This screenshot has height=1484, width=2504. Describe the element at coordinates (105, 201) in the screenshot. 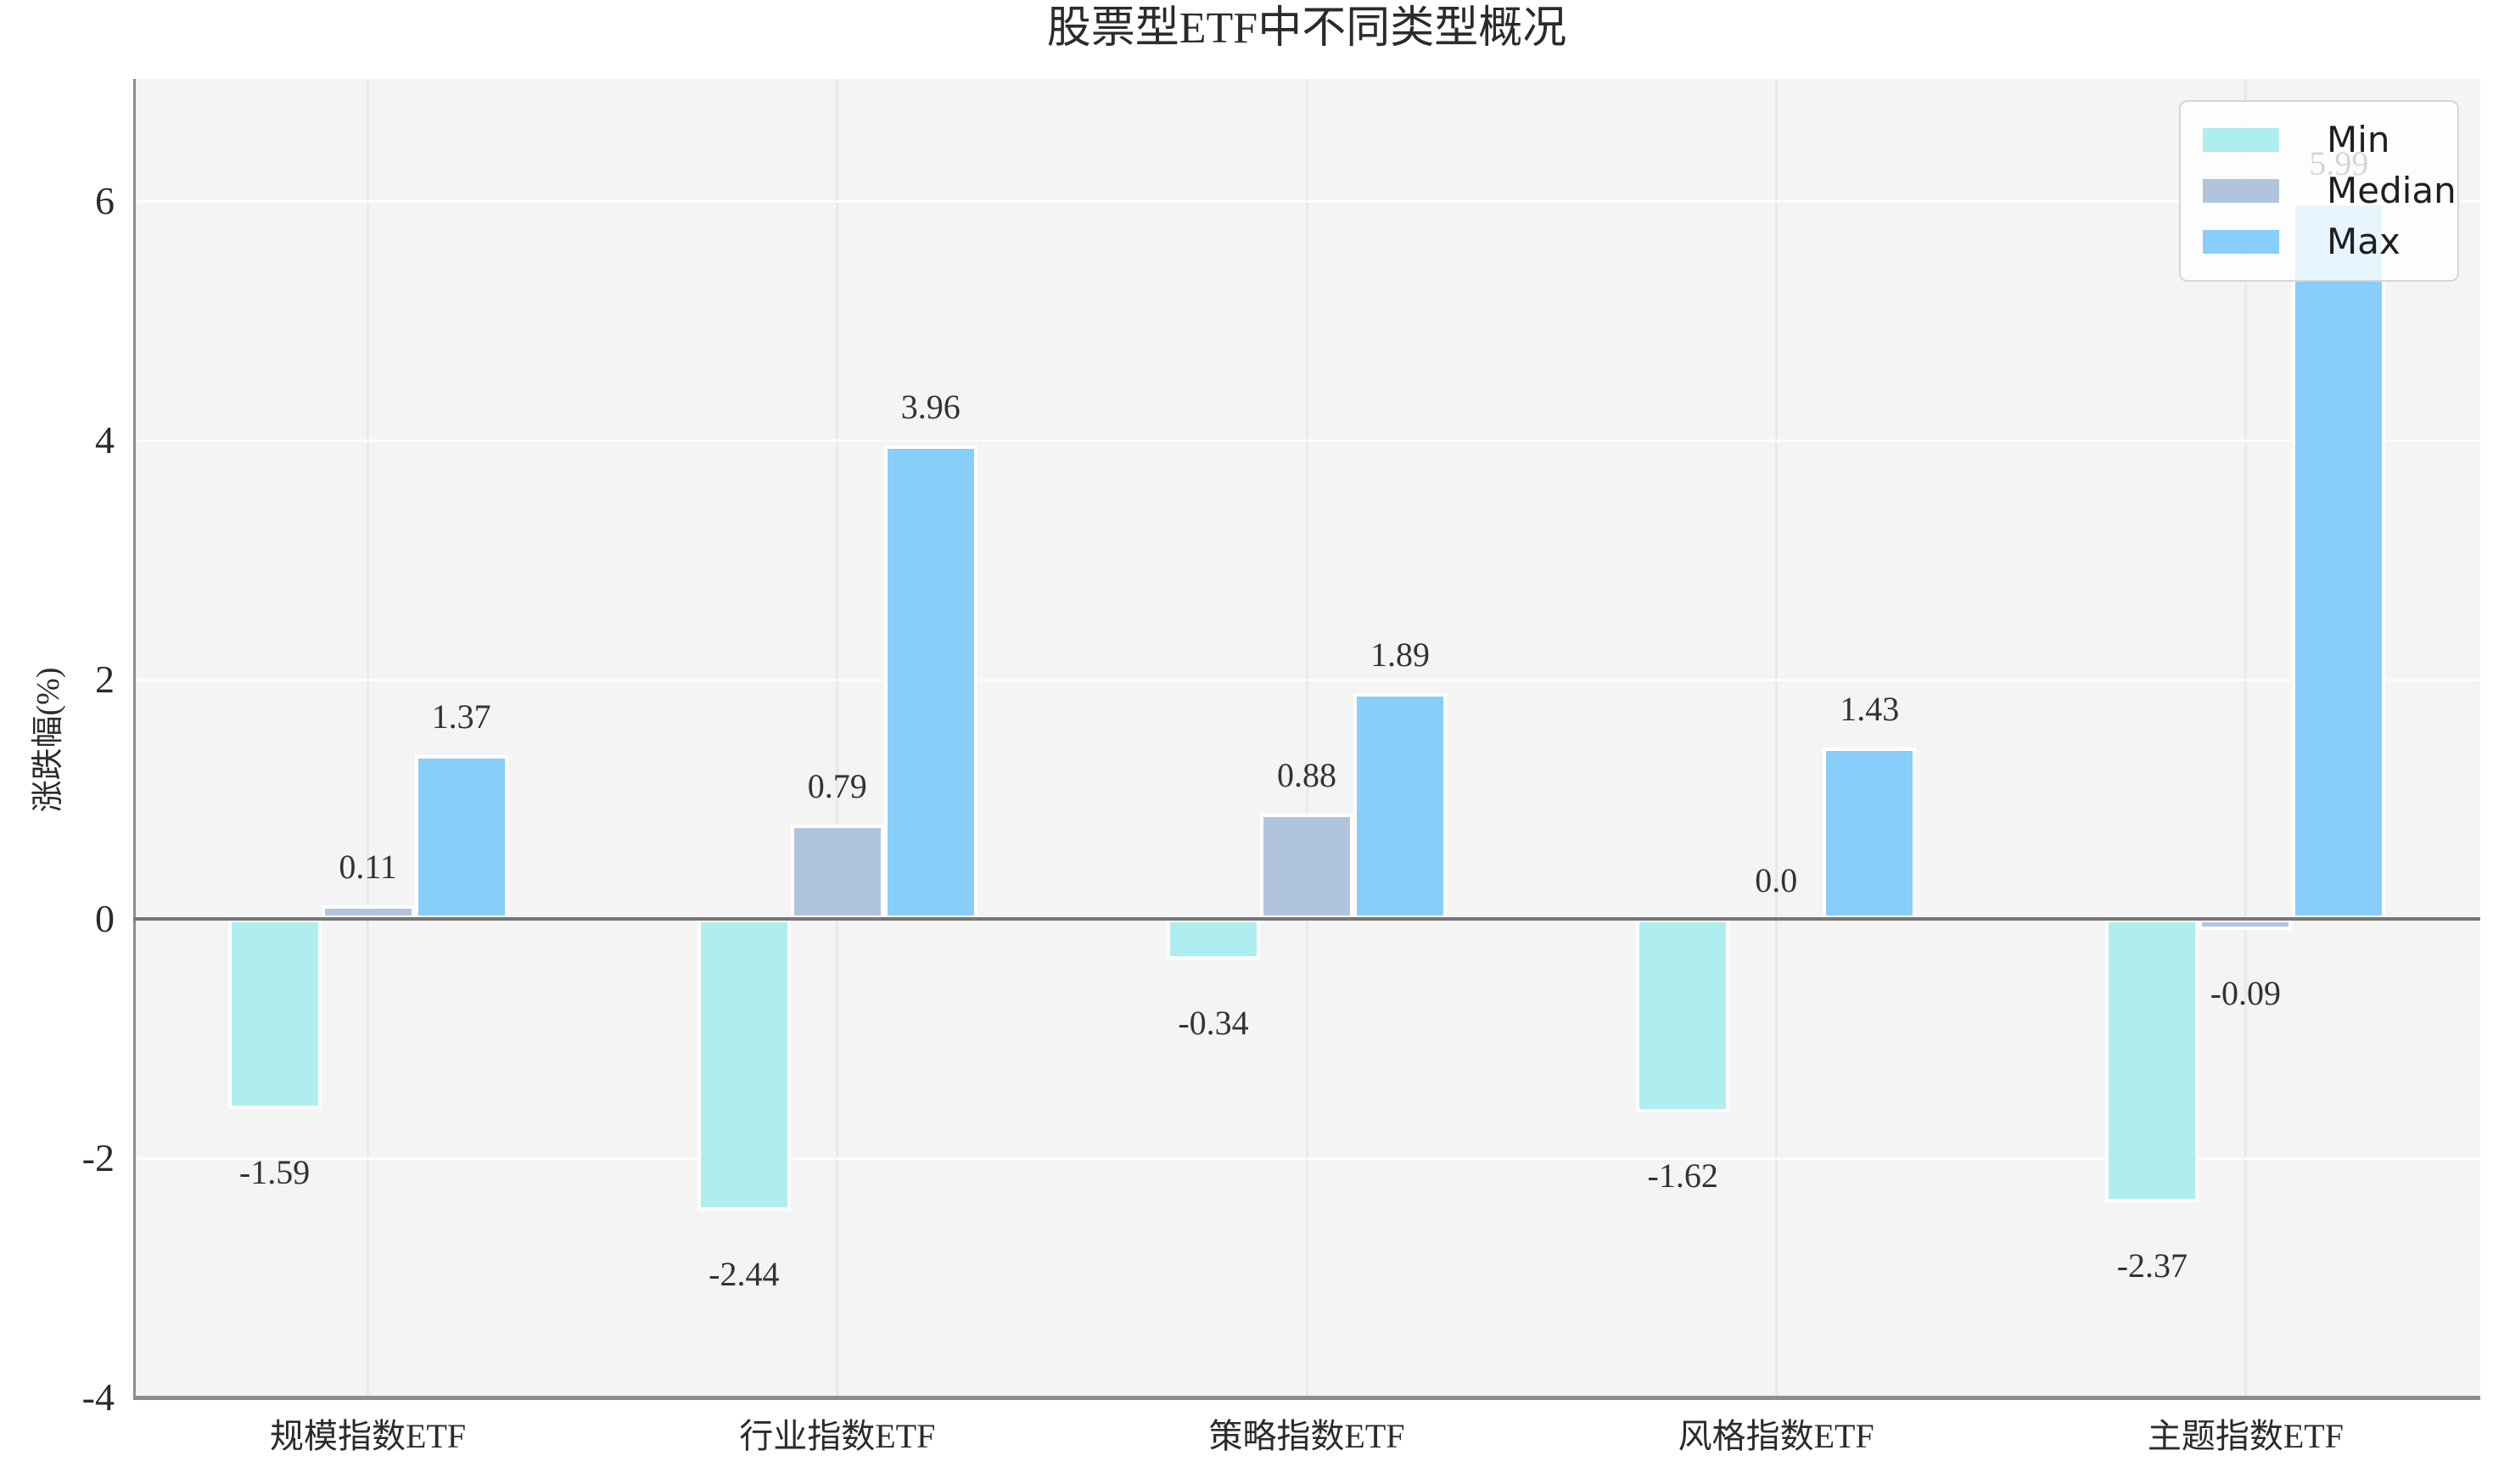

I see `y-tick-label: 6` at that location.